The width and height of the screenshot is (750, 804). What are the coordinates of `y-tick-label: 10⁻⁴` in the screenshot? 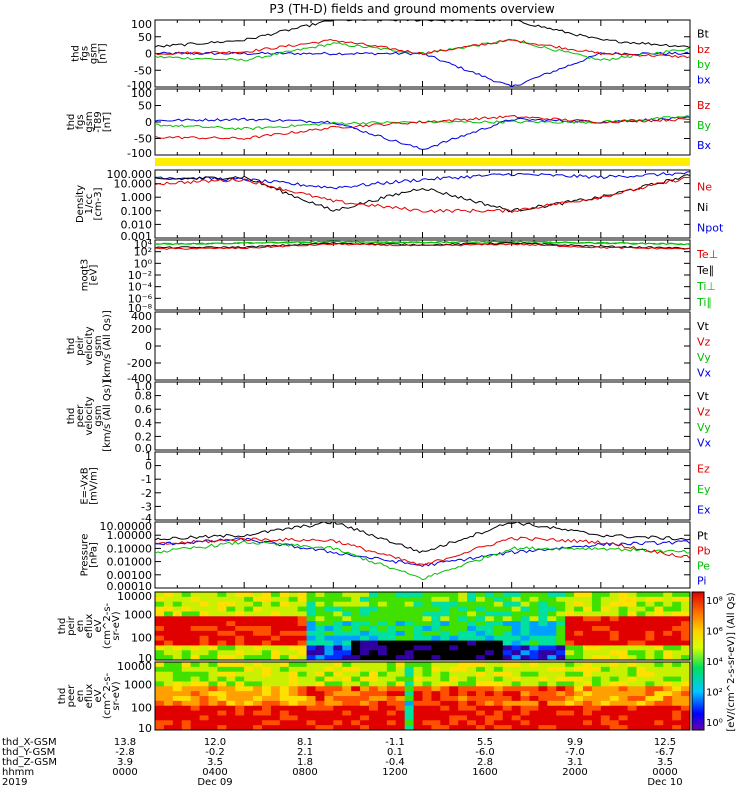 It's located at (140, 287).